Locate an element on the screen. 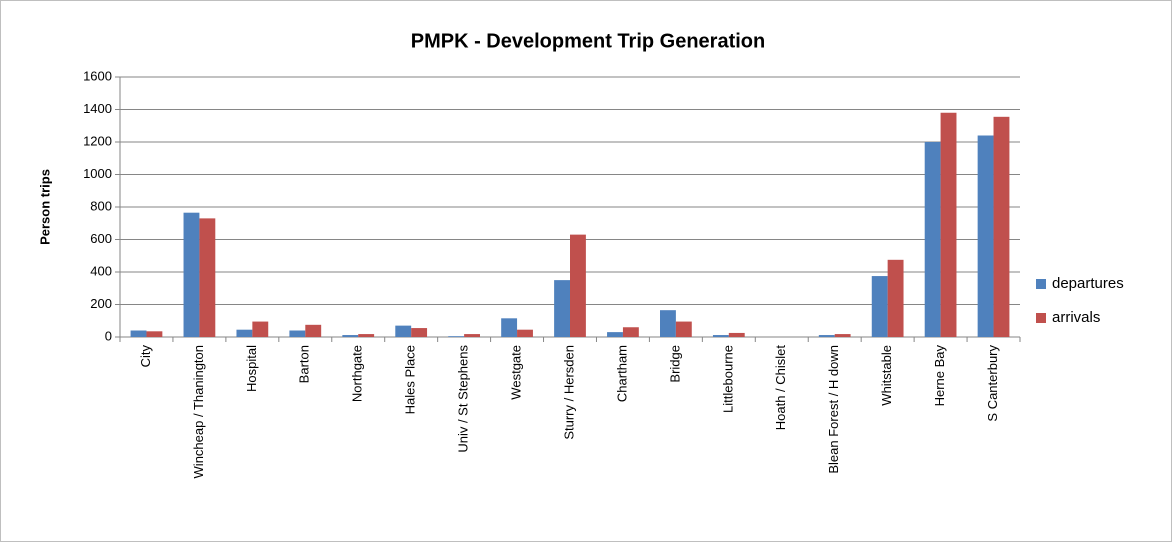 The height and width of the screenshot is (542, 1172). y-tick-label: 0 is located at coordinates (108, 335).